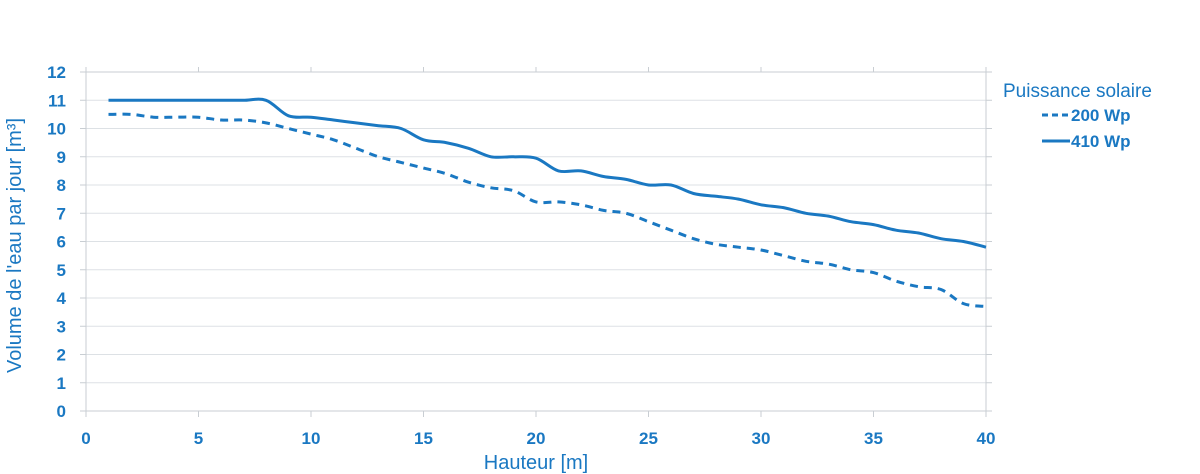  Describe the element at coordinates (1086, 128) in the screenshot. I see `legend-items: 200 Wp 410 Wp` at that location.